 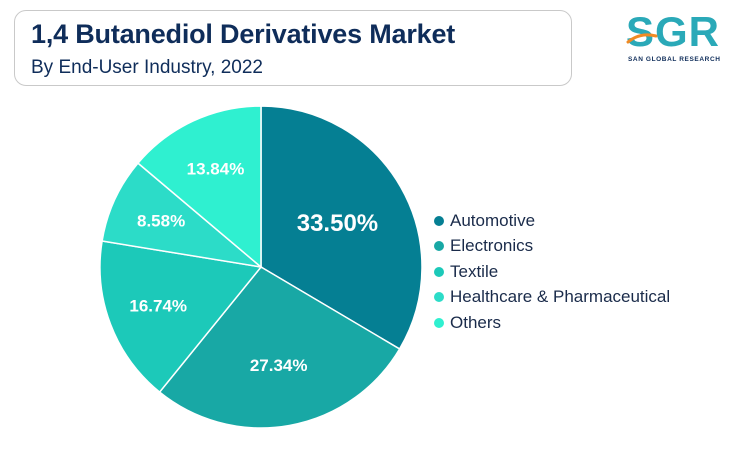 I want to click on legend-label: Automotive, so click(x=493, y=220).